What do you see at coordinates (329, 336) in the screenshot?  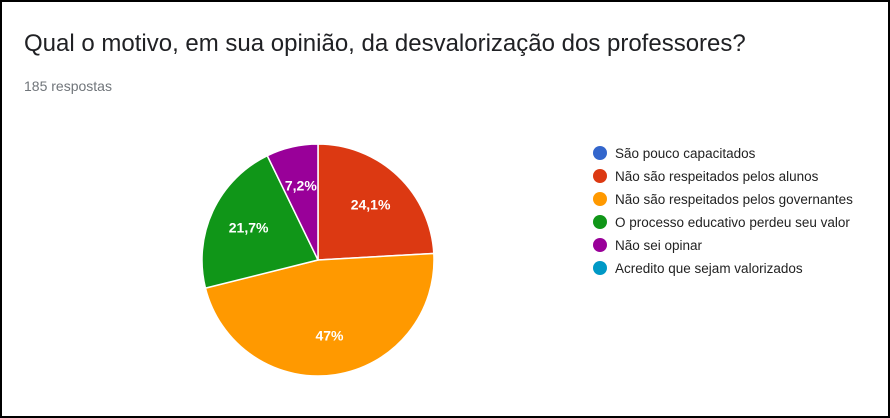 I see `pie-data-label-2: 47%` at bounding box center [329, 336].